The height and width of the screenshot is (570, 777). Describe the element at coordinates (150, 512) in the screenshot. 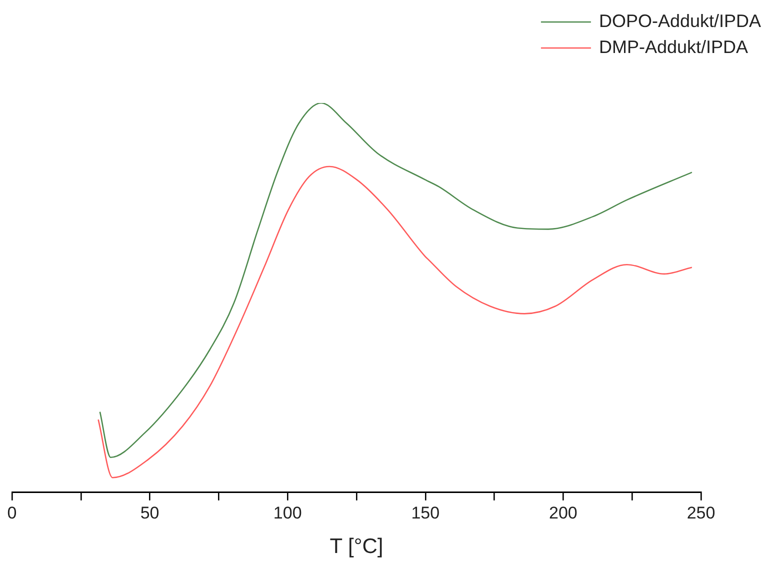

I see `x-tick-label: 50` at that location.